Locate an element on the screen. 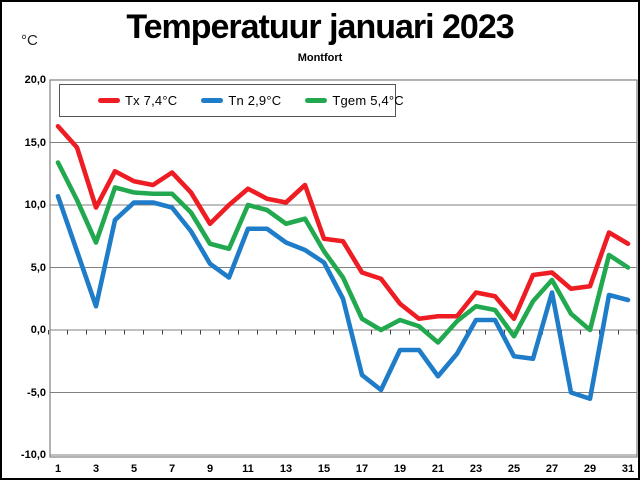 This screenshot has width=640, height=480. x-tick-label-11: 11 is located at coordinates (248, 469).